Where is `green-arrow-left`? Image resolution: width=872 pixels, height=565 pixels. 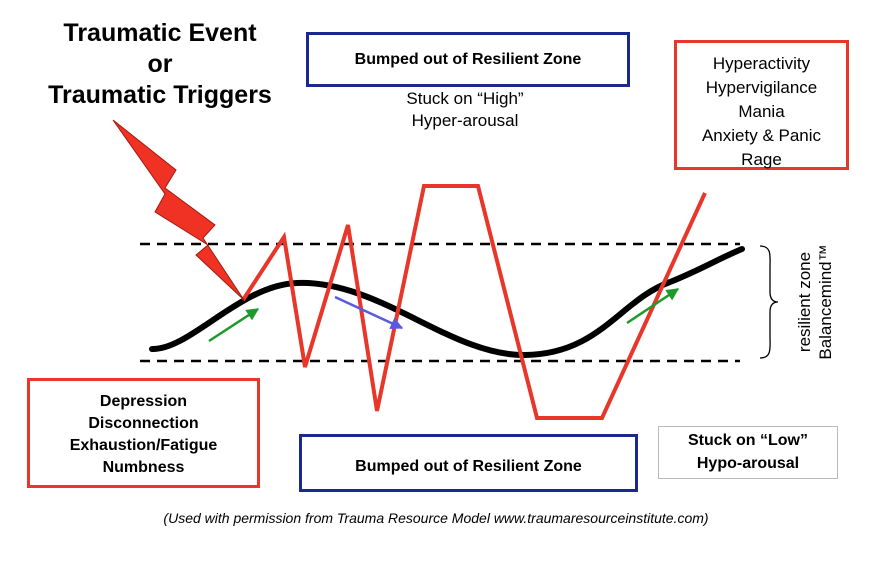
green-arrow-left is located at coordinates (234, 325).